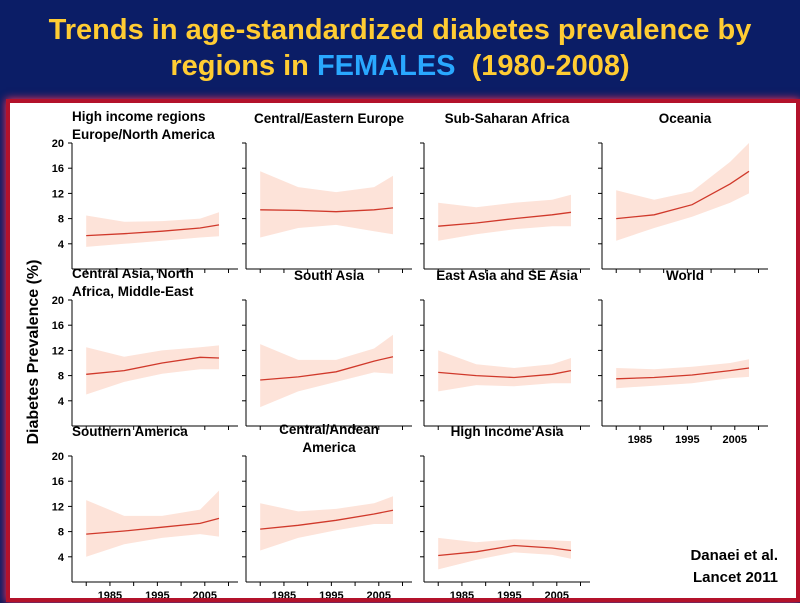 This screenshot has width=800, height=603. What do you see at coordinates (687, 440) in the screenshot?
I see `x-tick-label-7-1995: 1995` at bounding box center [687, 440].